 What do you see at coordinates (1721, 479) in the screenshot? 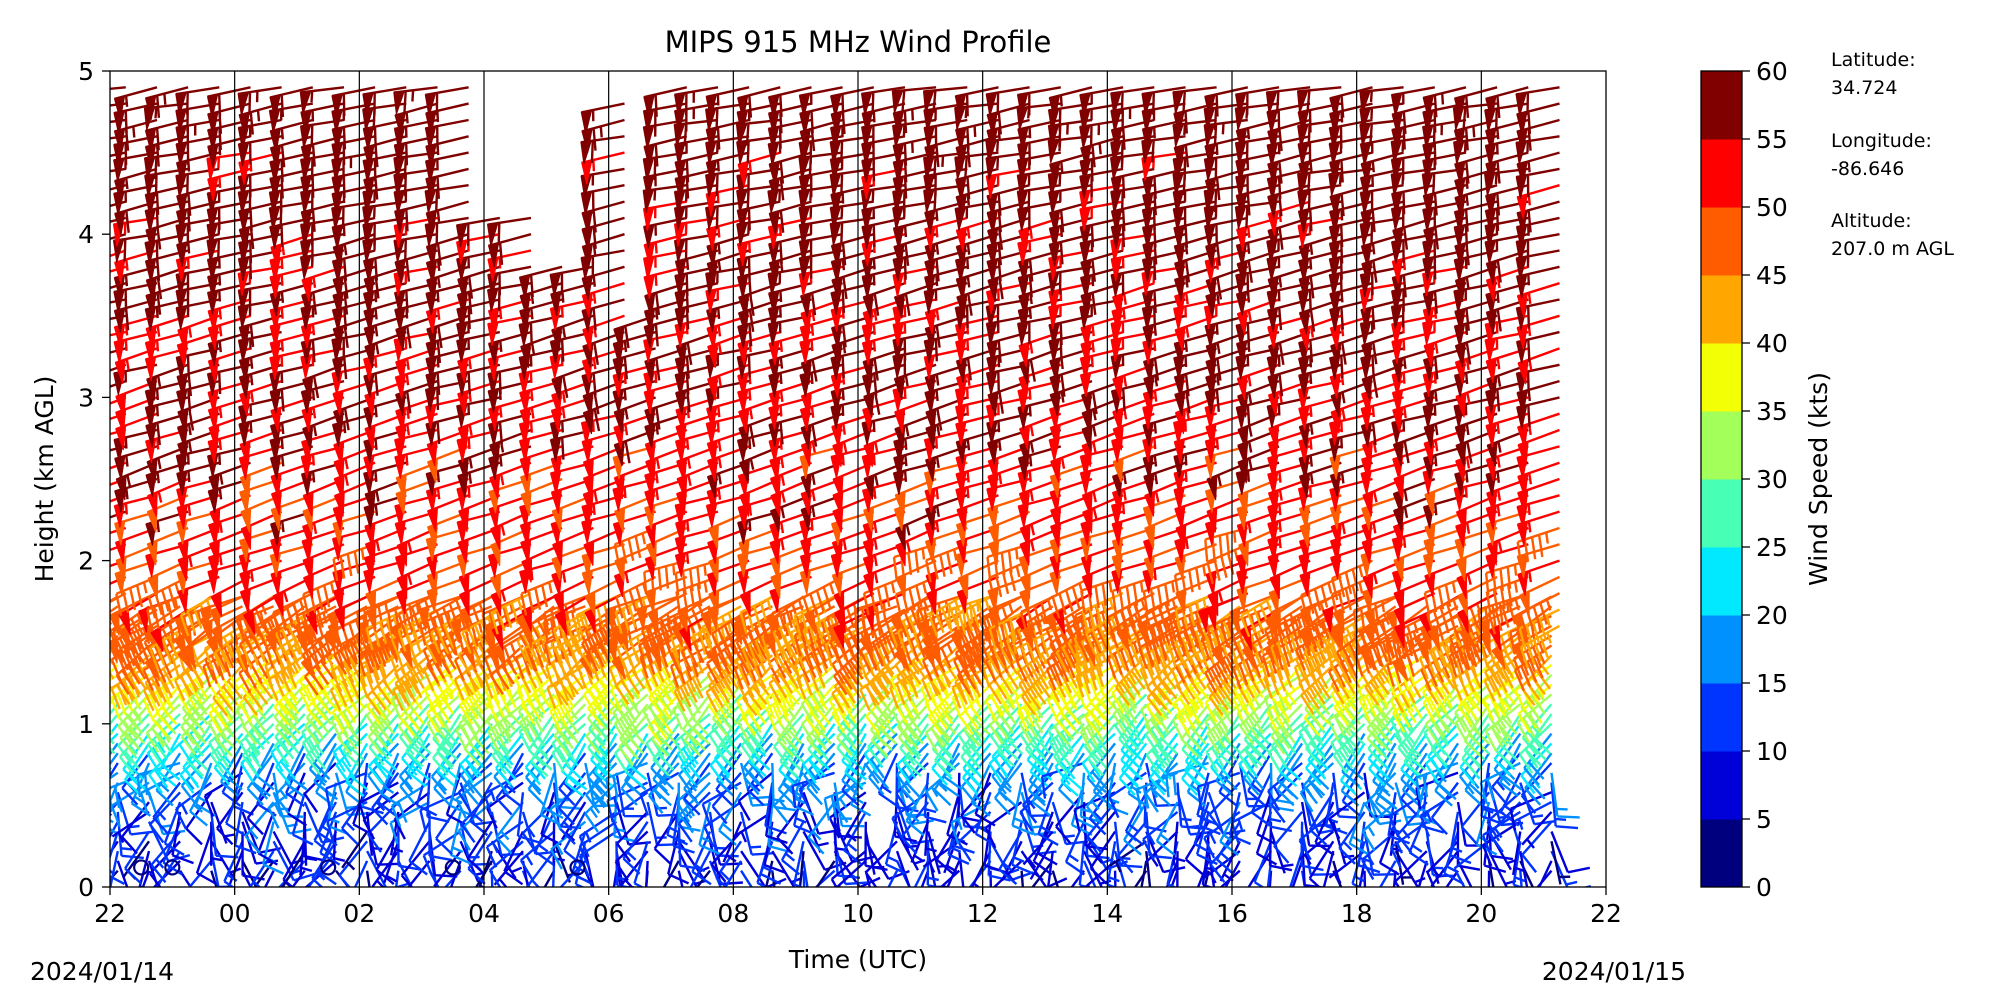
I see `colorbar` at bounding box center [1721, 479].